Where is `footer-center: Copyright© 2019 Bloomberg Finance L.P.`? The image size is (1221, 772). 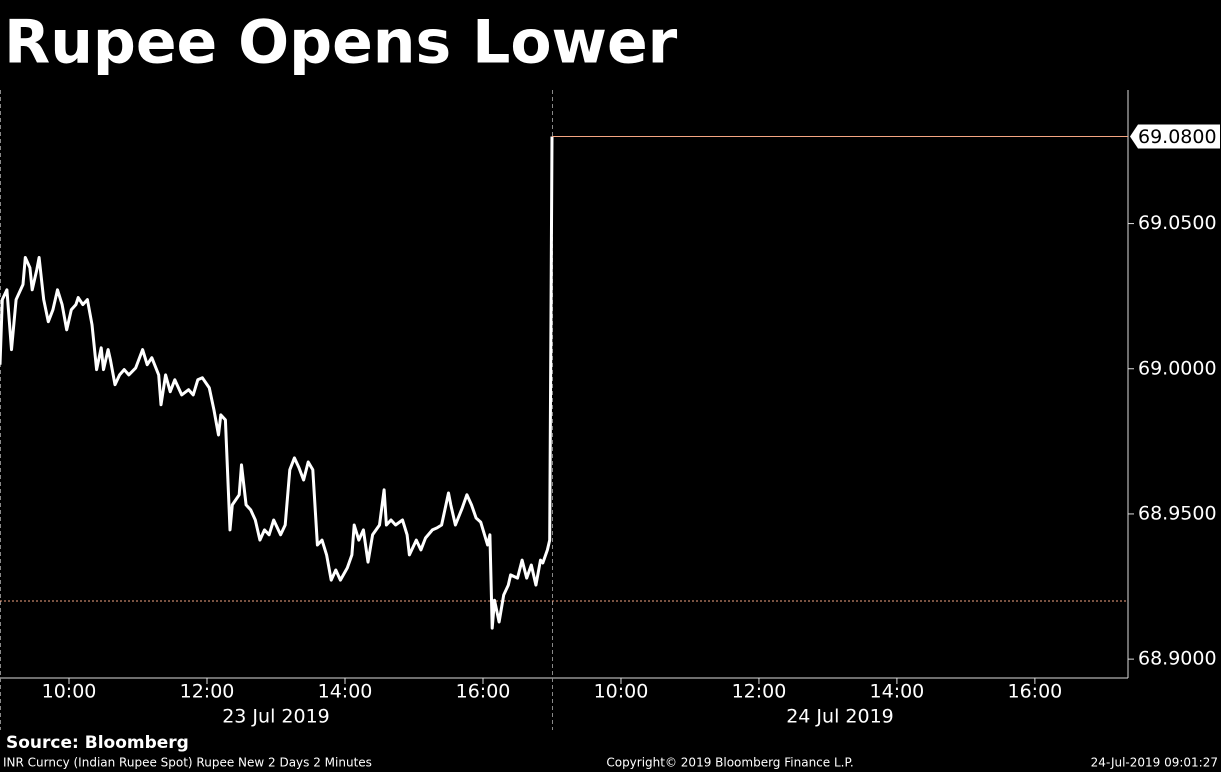
footer-center: Copyright© 2019 Bloomberg Finance L.P. is located at coordinates (729, 763).